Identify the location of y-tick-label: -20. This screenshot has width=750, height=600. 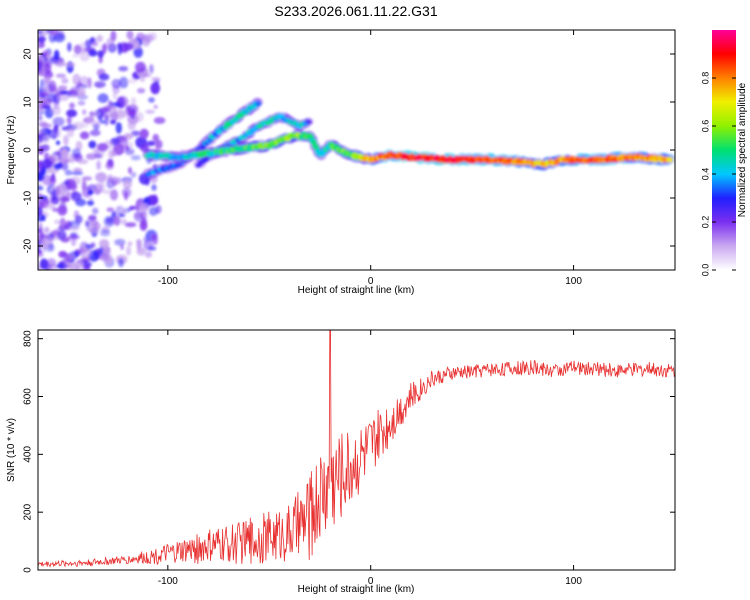
(28, 245).